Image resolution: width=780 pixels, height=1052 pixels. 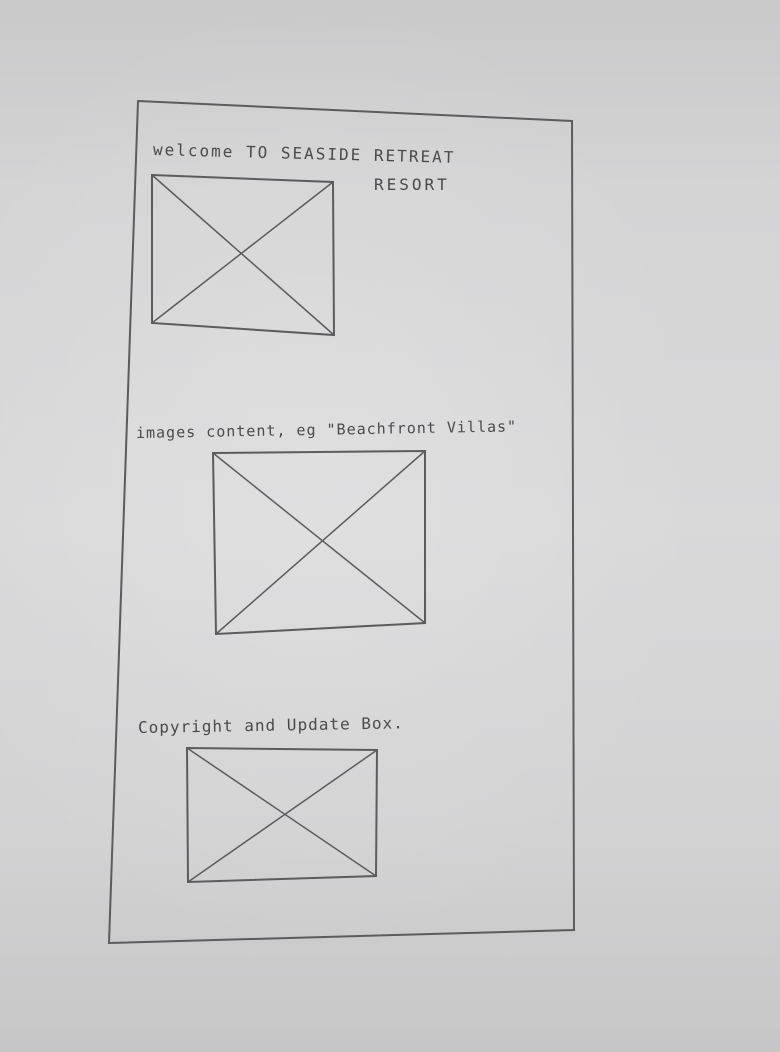 I want to click on hero-image-cross-a, so click(x=243, y=255).